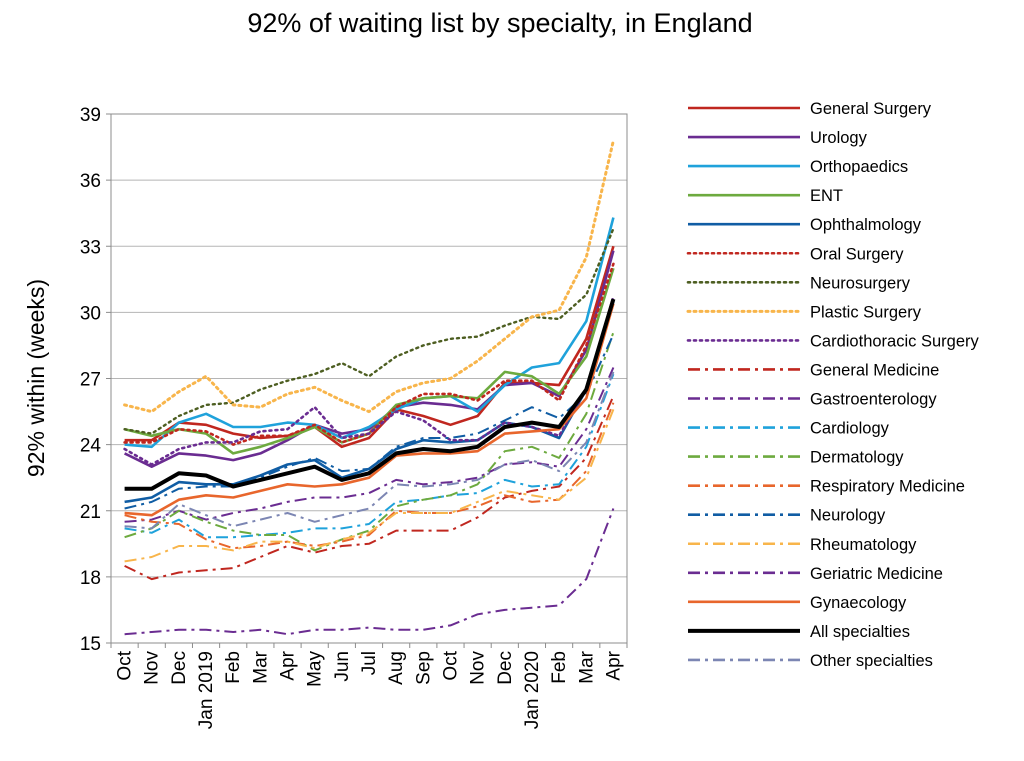 The image size is (1024, 761). I want to click on series-line-cardiology, so click(369, 456).